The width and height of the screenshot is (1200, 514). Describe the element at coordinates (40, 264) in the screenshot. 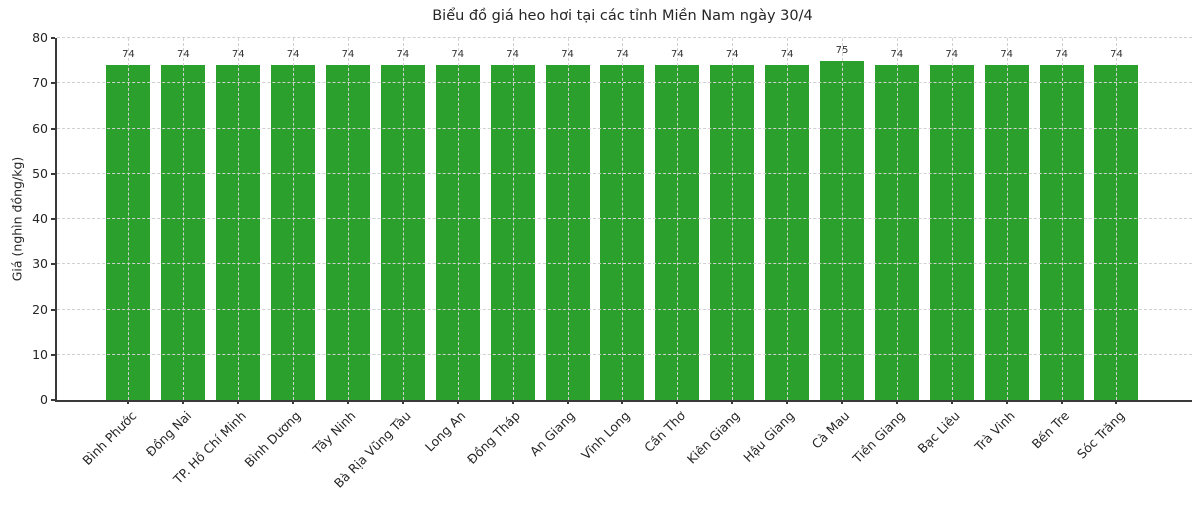

I see `y-tick-label: 30` at that location.